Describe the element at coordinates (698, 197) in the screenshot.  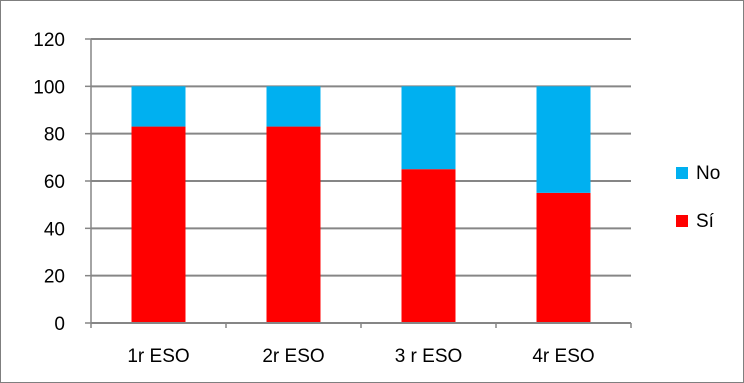
I see `legend: No Sí` at that location.